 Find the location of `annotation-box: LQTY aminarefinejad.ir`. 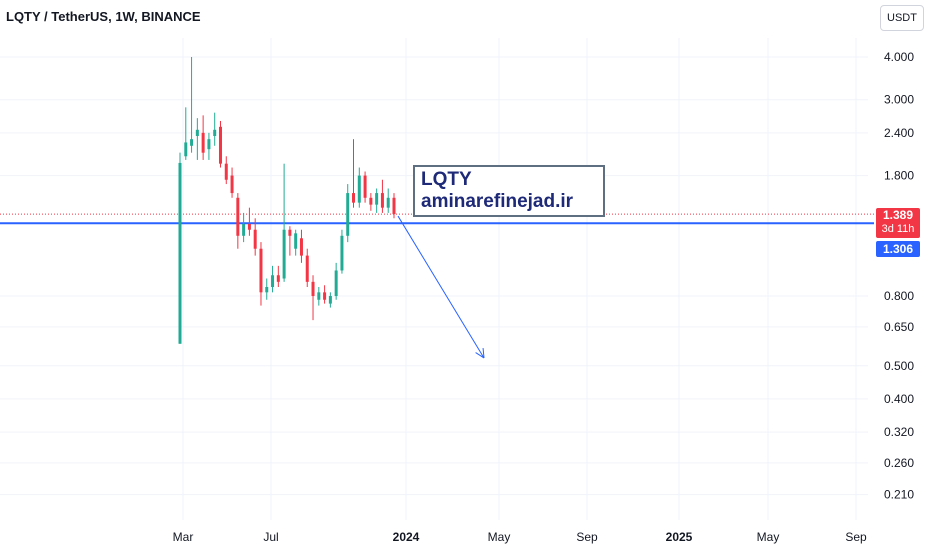

annotation-box: LQTY aminarefinejad.ir is located at coordinates (509, 191).